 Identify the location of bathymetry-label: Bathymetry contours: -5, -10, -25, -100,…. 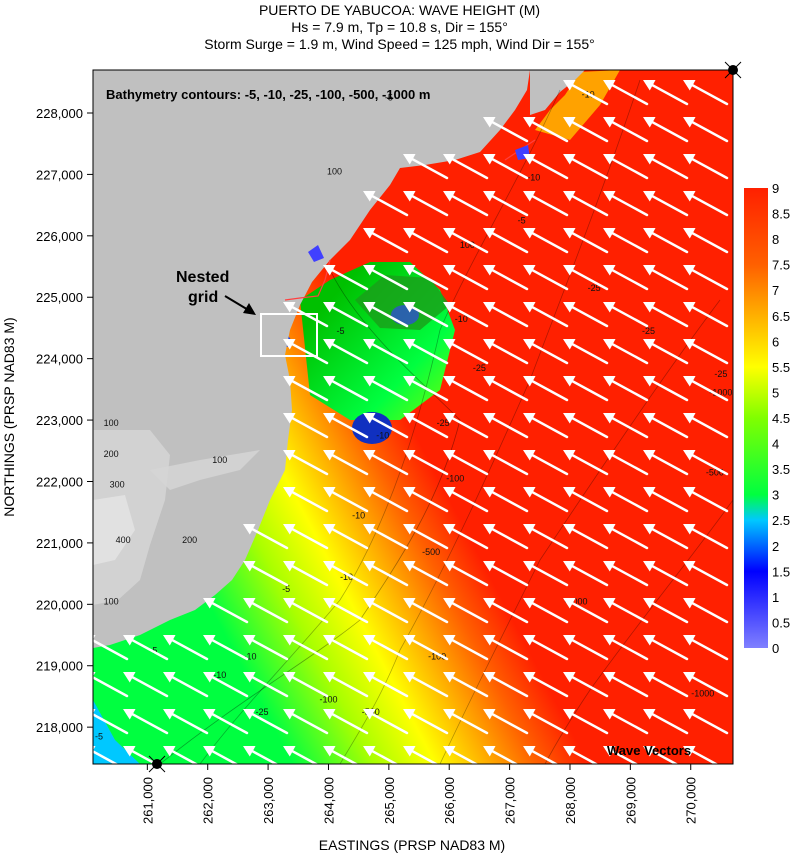
(268, 94).